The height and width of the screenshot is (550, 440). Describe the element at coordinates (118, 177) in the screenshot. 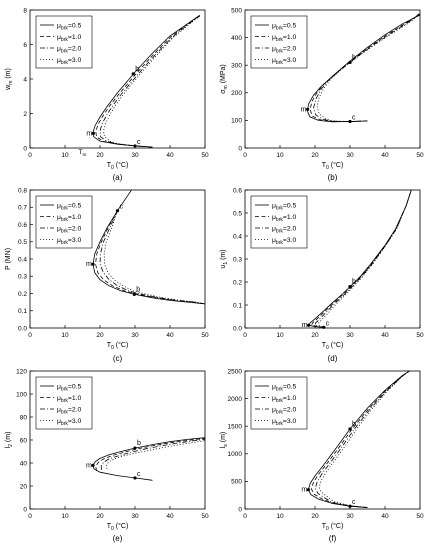

I see `panel-caption: (a)` at that location.